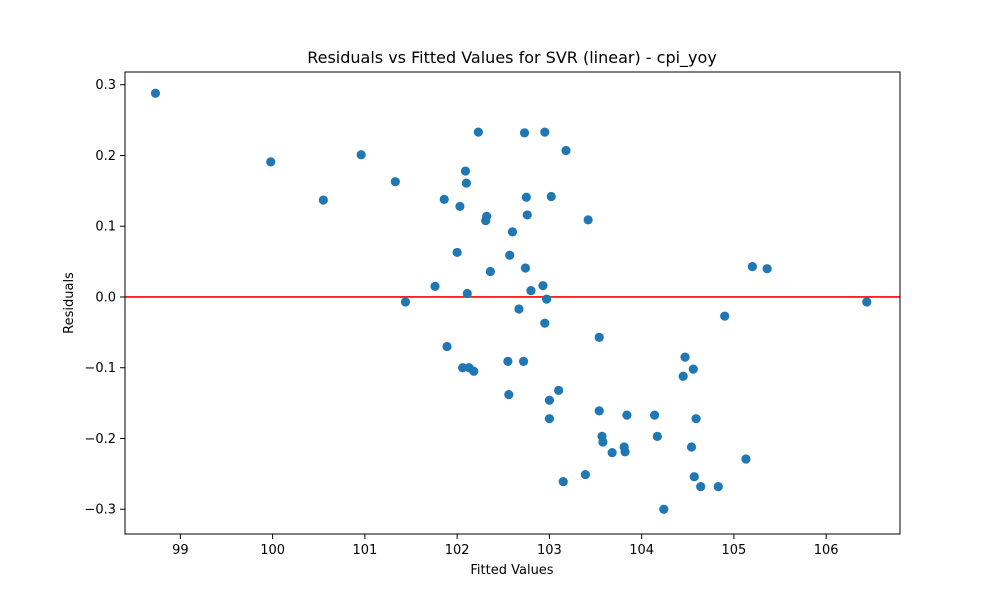 This screenshot has height=604, width=1000. What do you see at coordinates (105, 85) in the screenshot?
I see `y-tick-label: 0.3` at bounding box center [105, 85].